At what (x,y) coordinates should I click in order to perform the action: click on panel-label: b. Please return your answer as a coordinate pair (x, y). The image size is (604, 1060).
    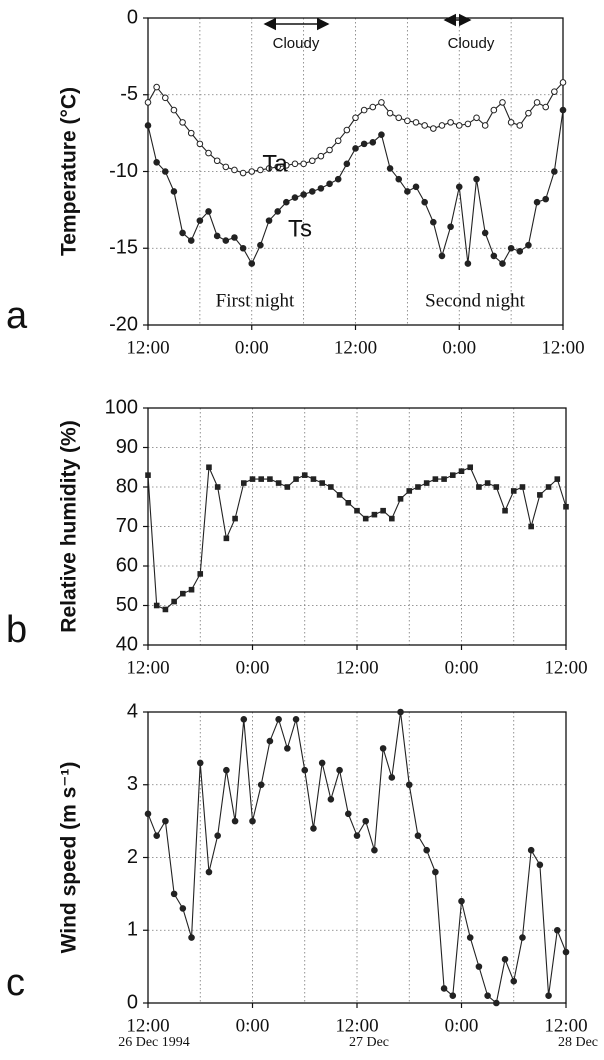
    Looking at the image, I should click on (16, 630).